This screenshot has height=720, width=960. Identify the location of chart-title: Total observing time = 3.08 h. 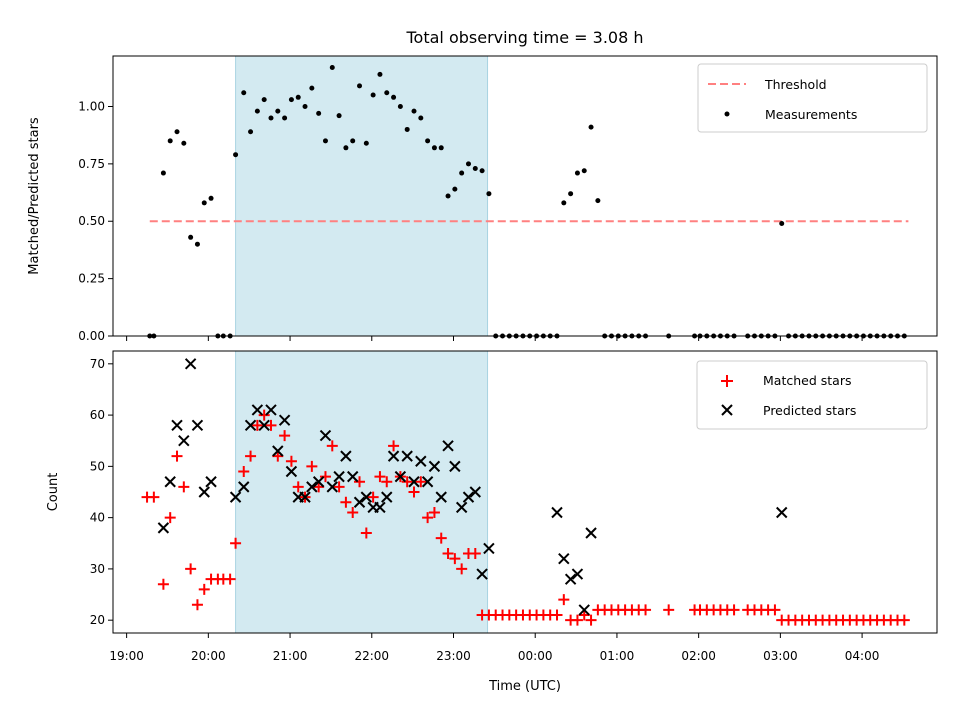
(524, 37).